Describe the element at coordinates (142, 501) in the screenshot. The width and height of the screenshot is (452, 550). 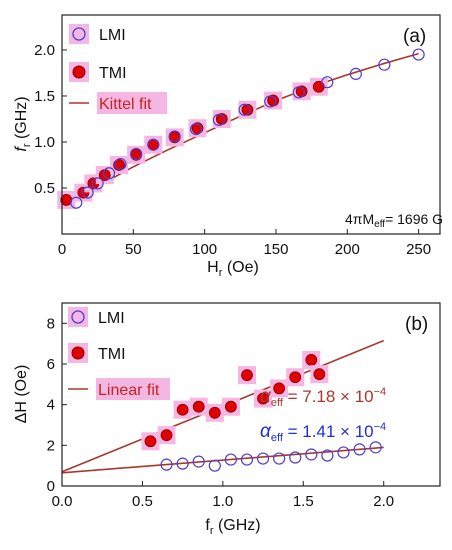
I see `panel-b-xtick-label: 0.5` at that location.